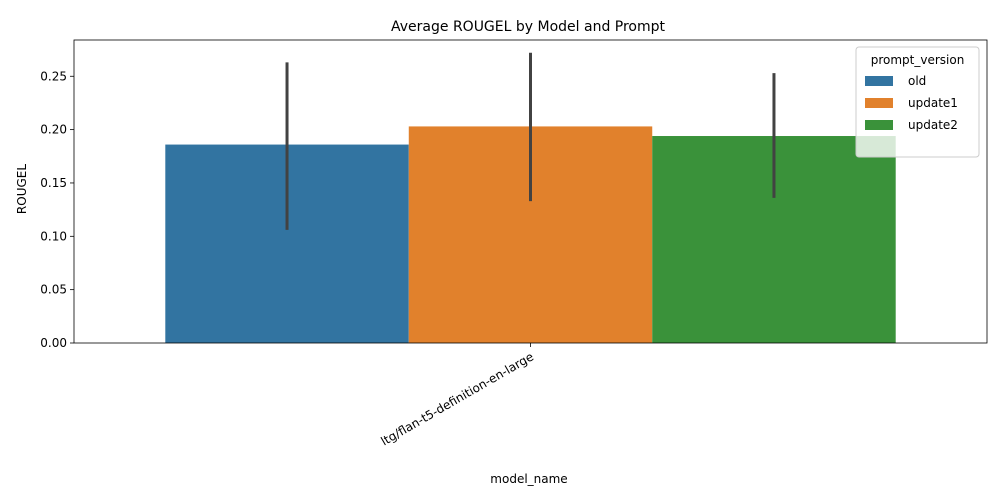 The width and height of the screenshot is (1000, 500). Describe the element at coordinates (53, 236) in the screenshot. I see `y-tick-label: 0.10` at that location.